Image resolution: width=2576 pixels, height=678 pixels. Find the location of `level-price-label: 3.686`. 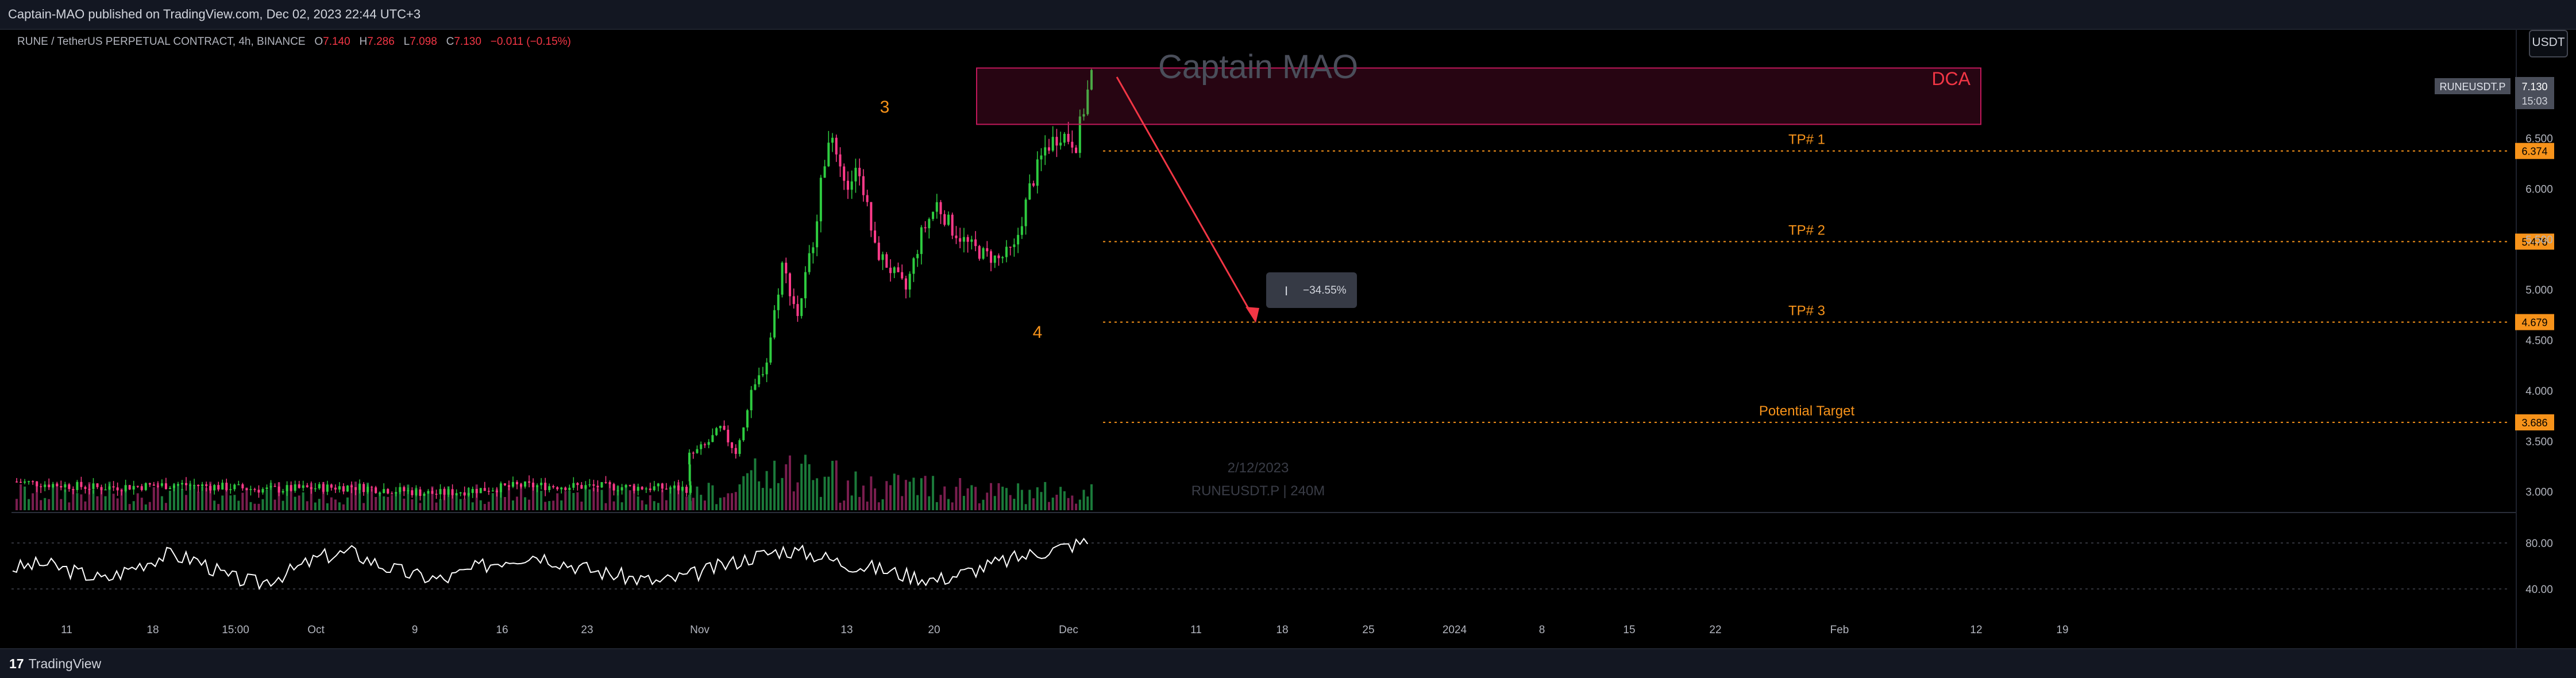

level-price-label: 3.686 is located at coordinates (2534, 423).